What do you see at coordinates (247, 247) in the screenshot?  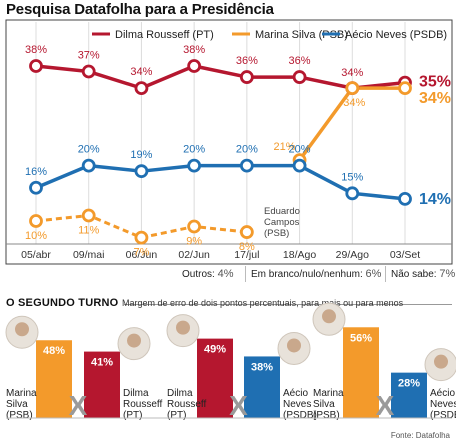 I see `data-label: 8%` at bounding box center [247, 247].